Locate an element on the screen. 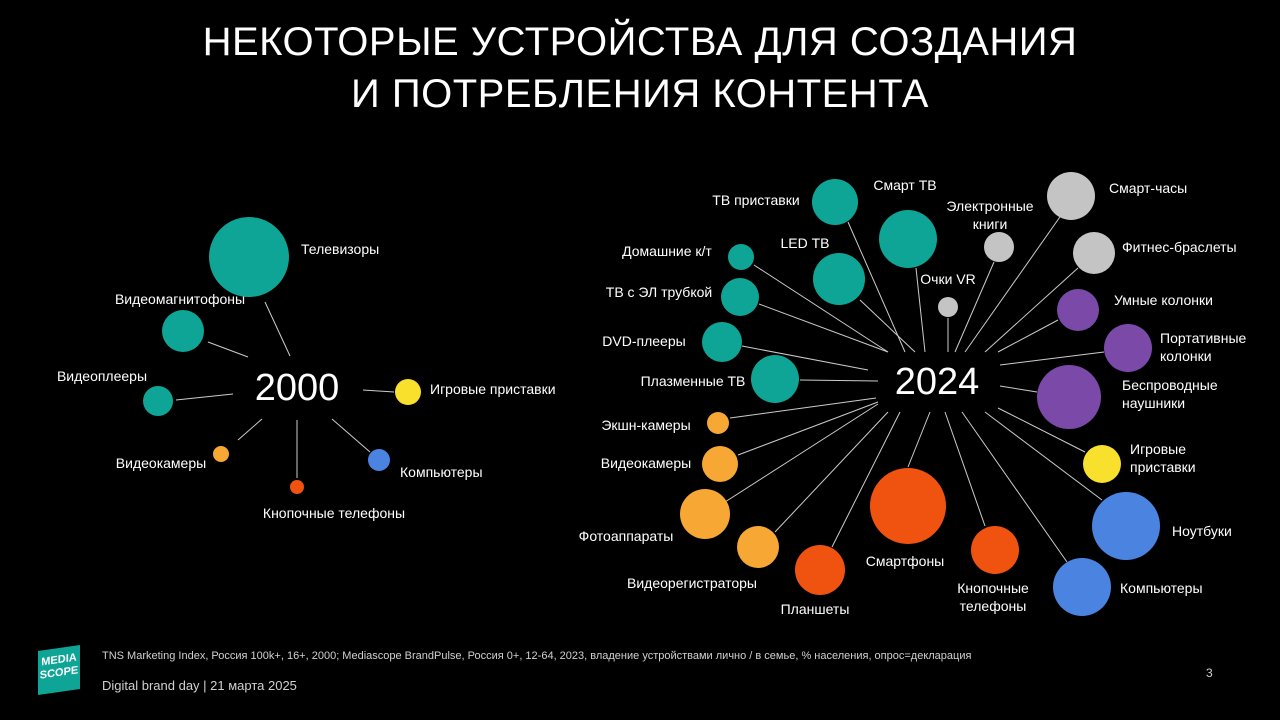  title-line-2: И ПОТРЕБЛЕНИЯ КОНТЕНТА is located at coordinates (640, 94).